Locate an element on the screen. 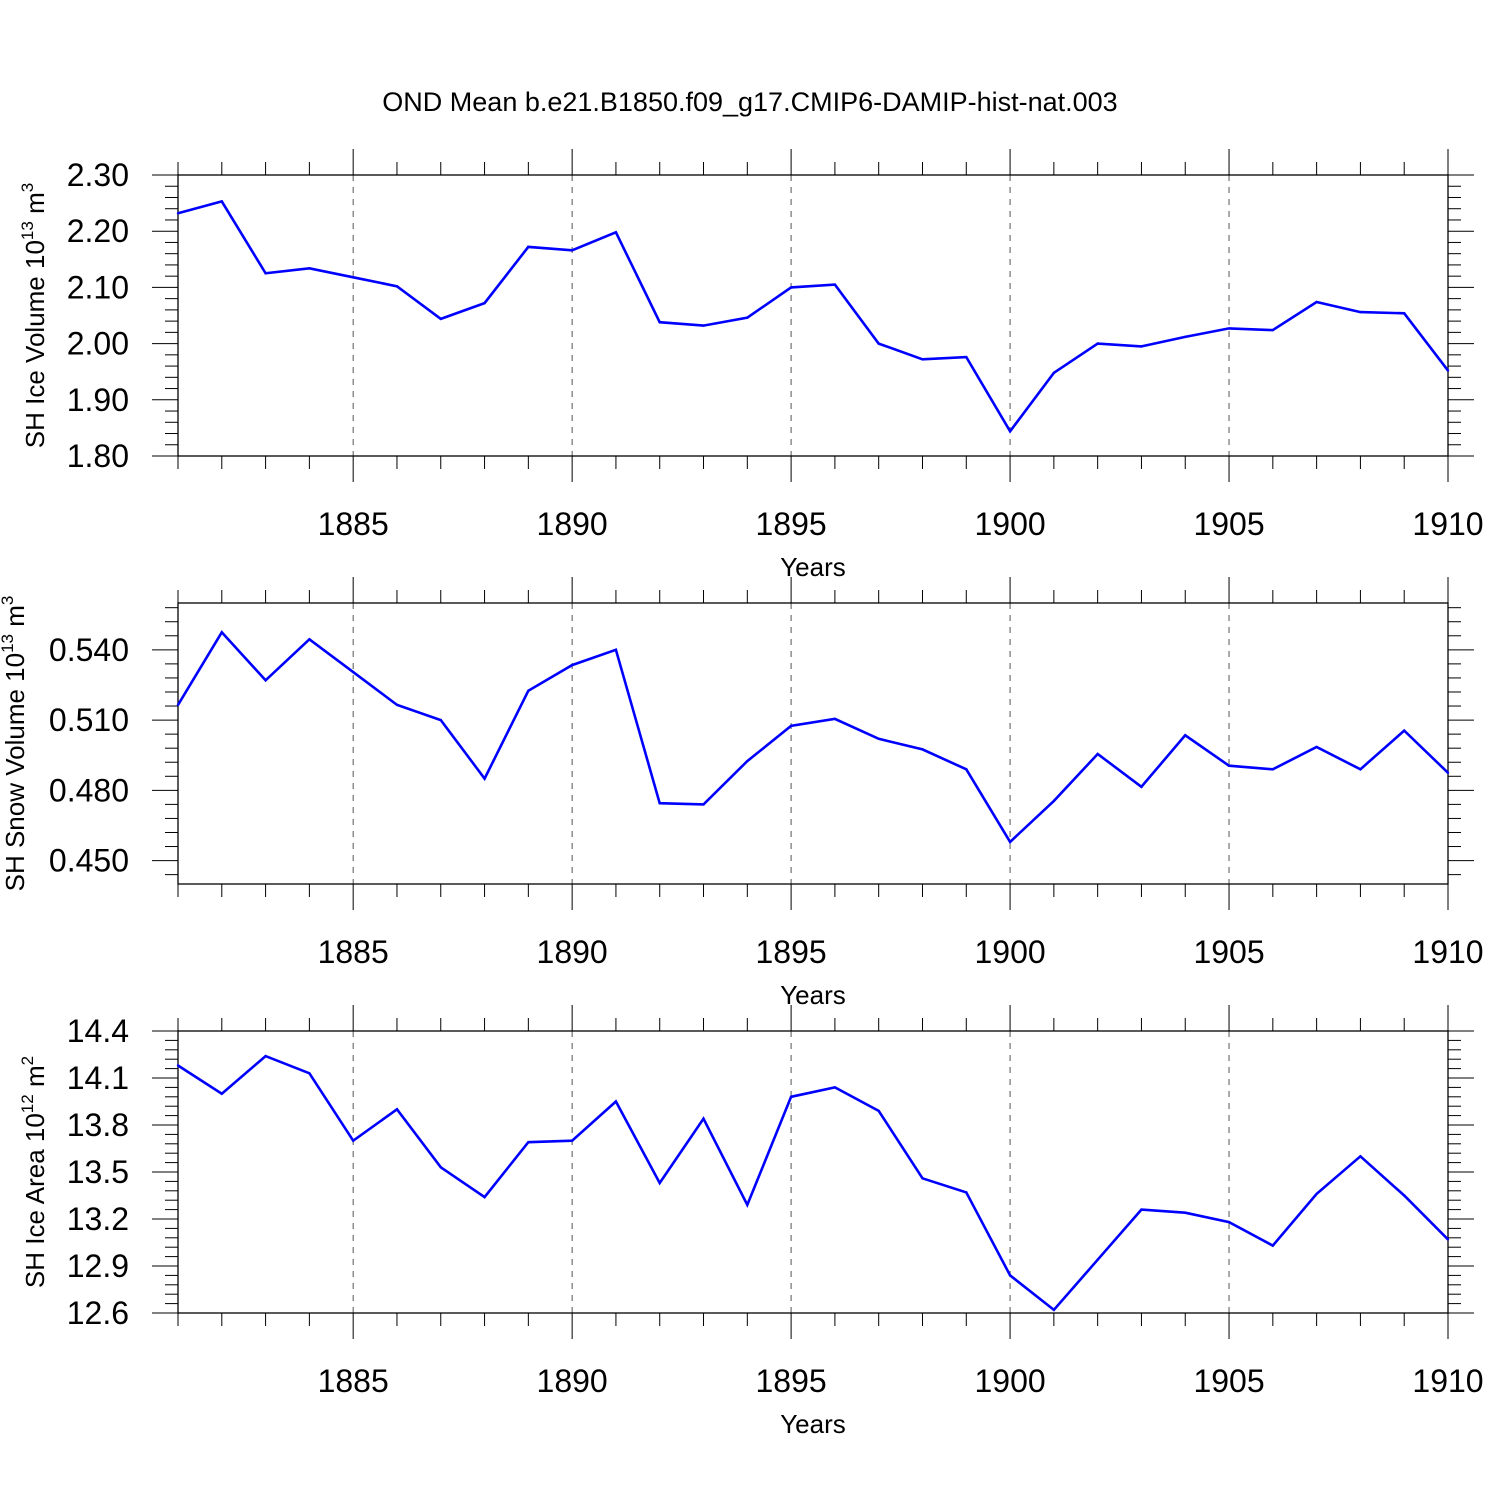 The width and height of the screenshot is (1500, 1500). y-tick-label: 2.00 is located at coordinates (98, 344).